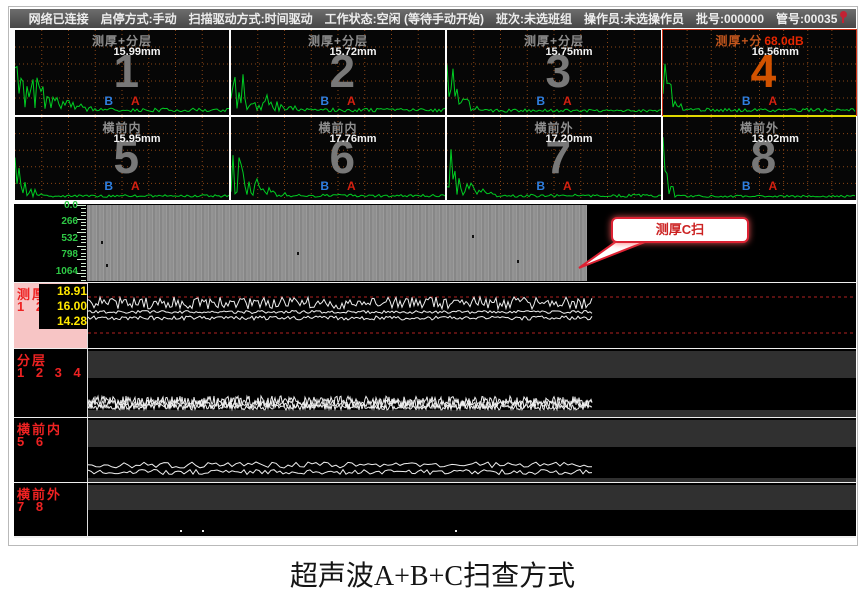 The width and height of the screenshot is (865, 598). I want to click on panel-title: 测厚+分层, so click(122, 40).